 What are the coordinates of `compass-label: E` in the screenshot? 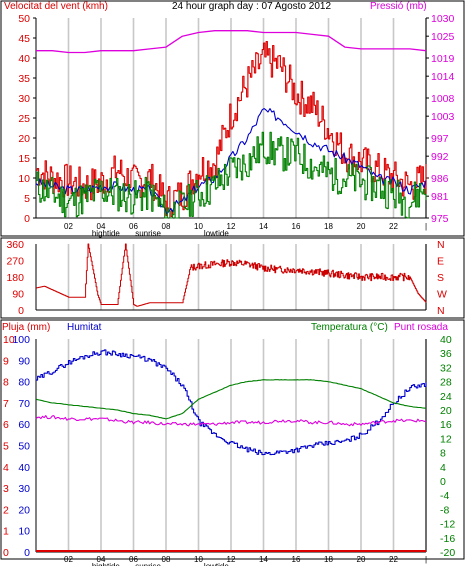 It's located at (440, 262).